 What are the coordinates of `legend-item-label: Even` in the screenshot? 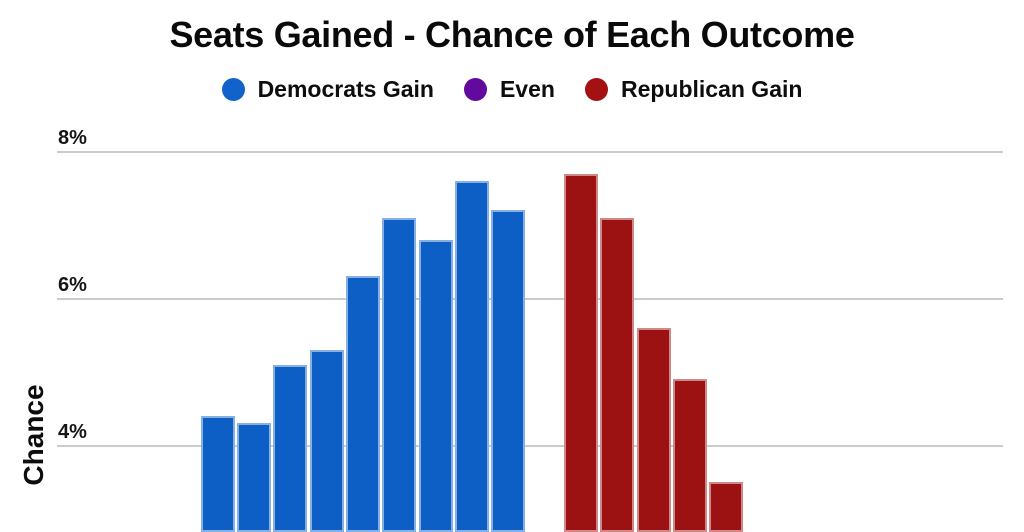 It's located at (527, 89).